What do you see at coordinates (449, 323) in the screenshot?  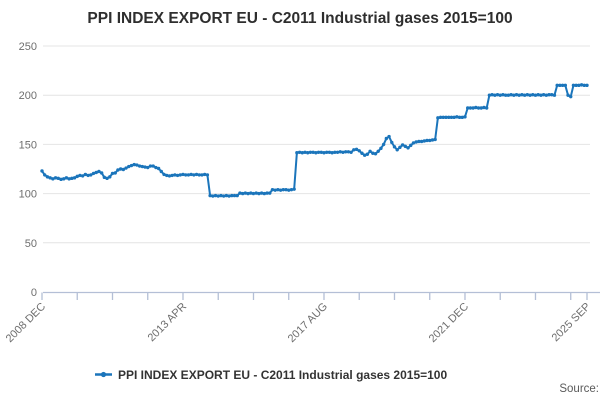 I see `x-tick-label-2021-dec: 2021 DEC` at bounding box center [449, 323].